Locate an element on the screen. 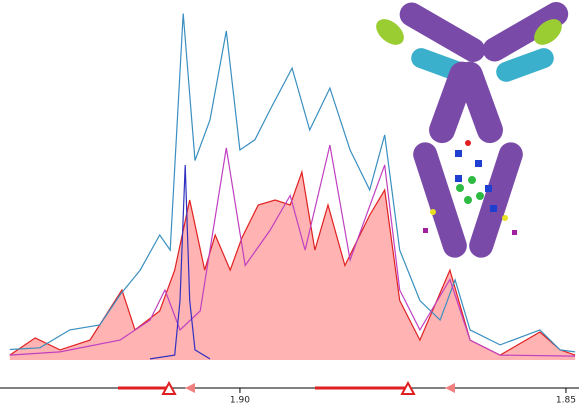 The width and height of the screenshot is (579, 410). x-tick-label: 1.85 is located at coordinates (566, 401).